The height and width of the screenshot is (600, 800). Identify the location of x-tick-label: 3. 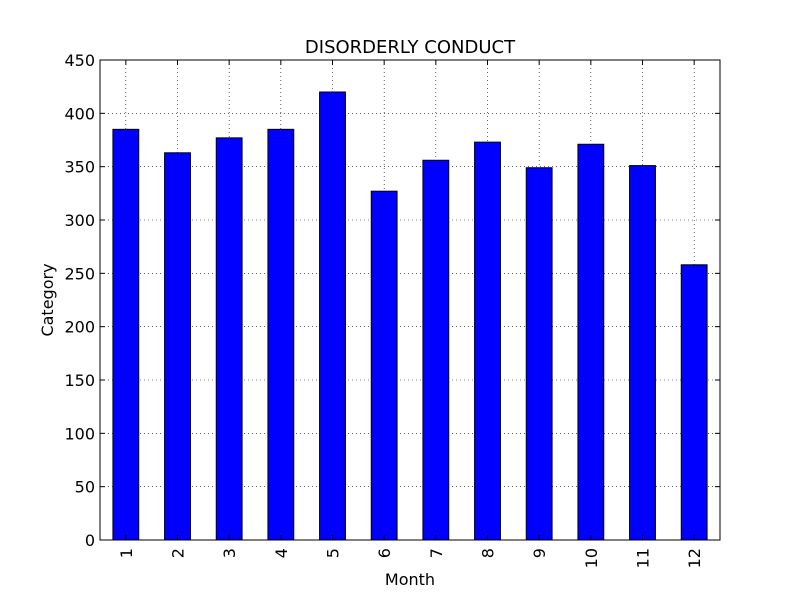
(229, 553).